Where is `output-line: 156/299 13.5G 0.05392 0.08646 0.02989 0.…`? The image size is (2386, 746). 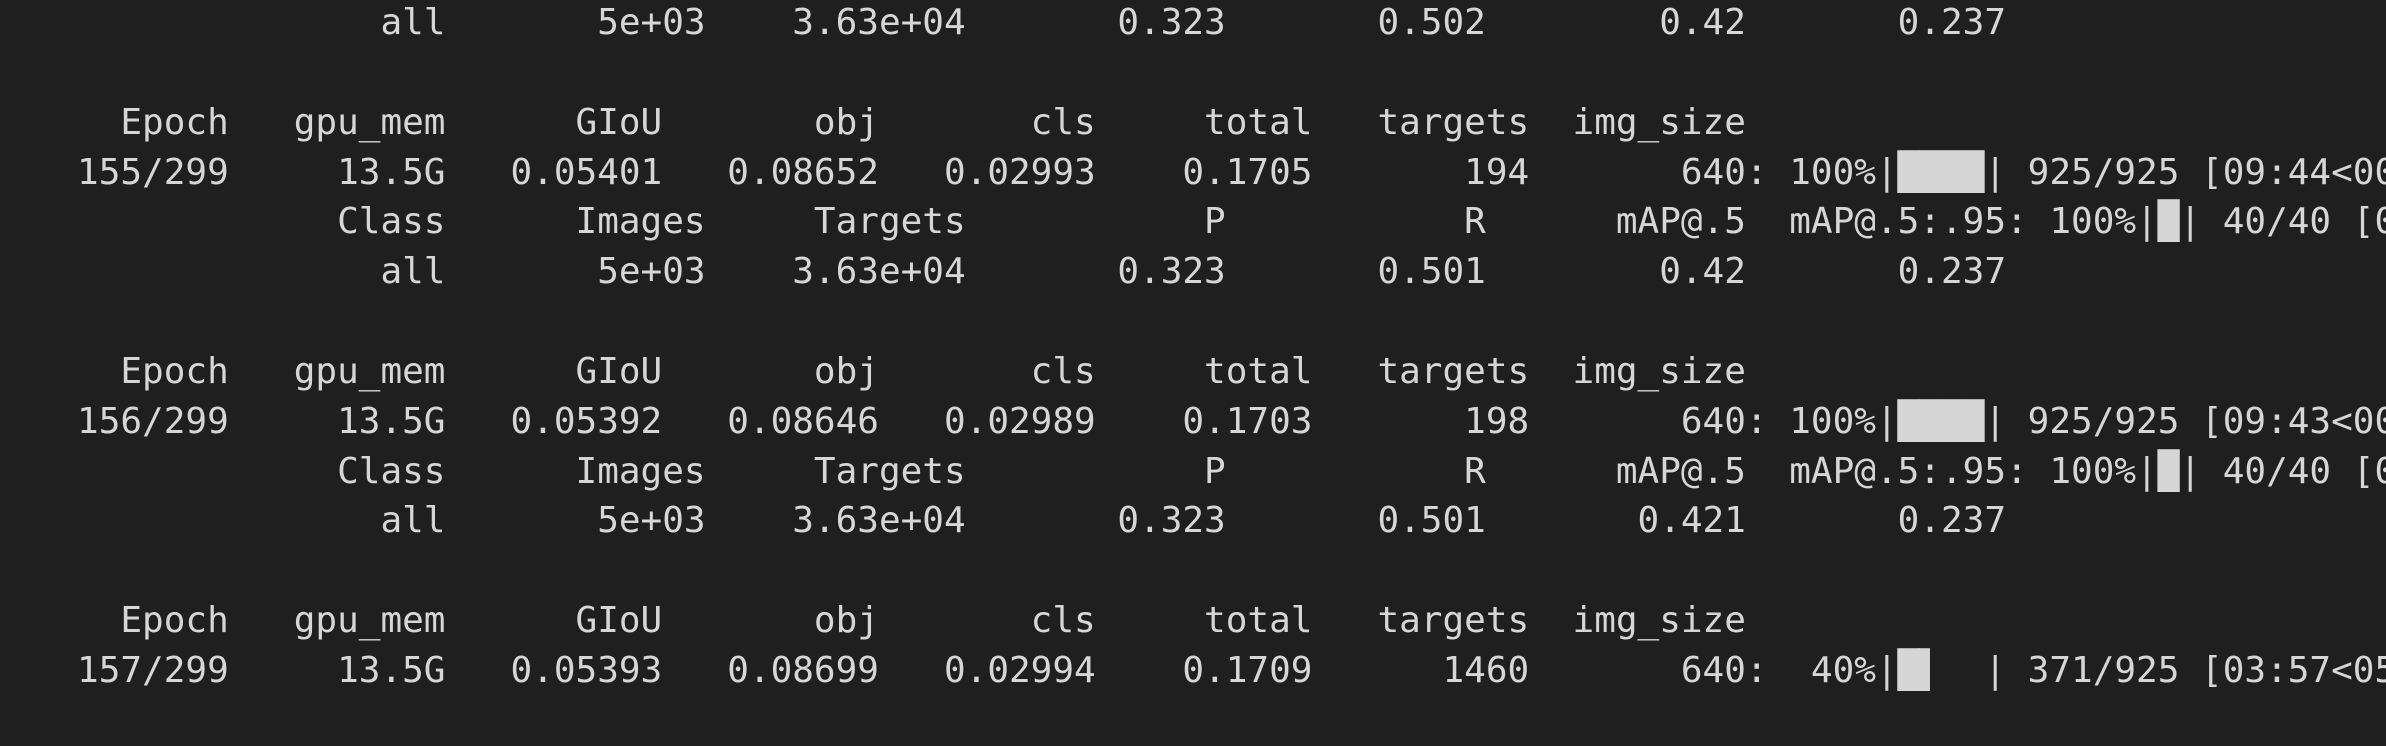 output-line: 156/299 13.5G 0.05392 0.08646 0.02989 0.… is located at coordinates (1199, 421).